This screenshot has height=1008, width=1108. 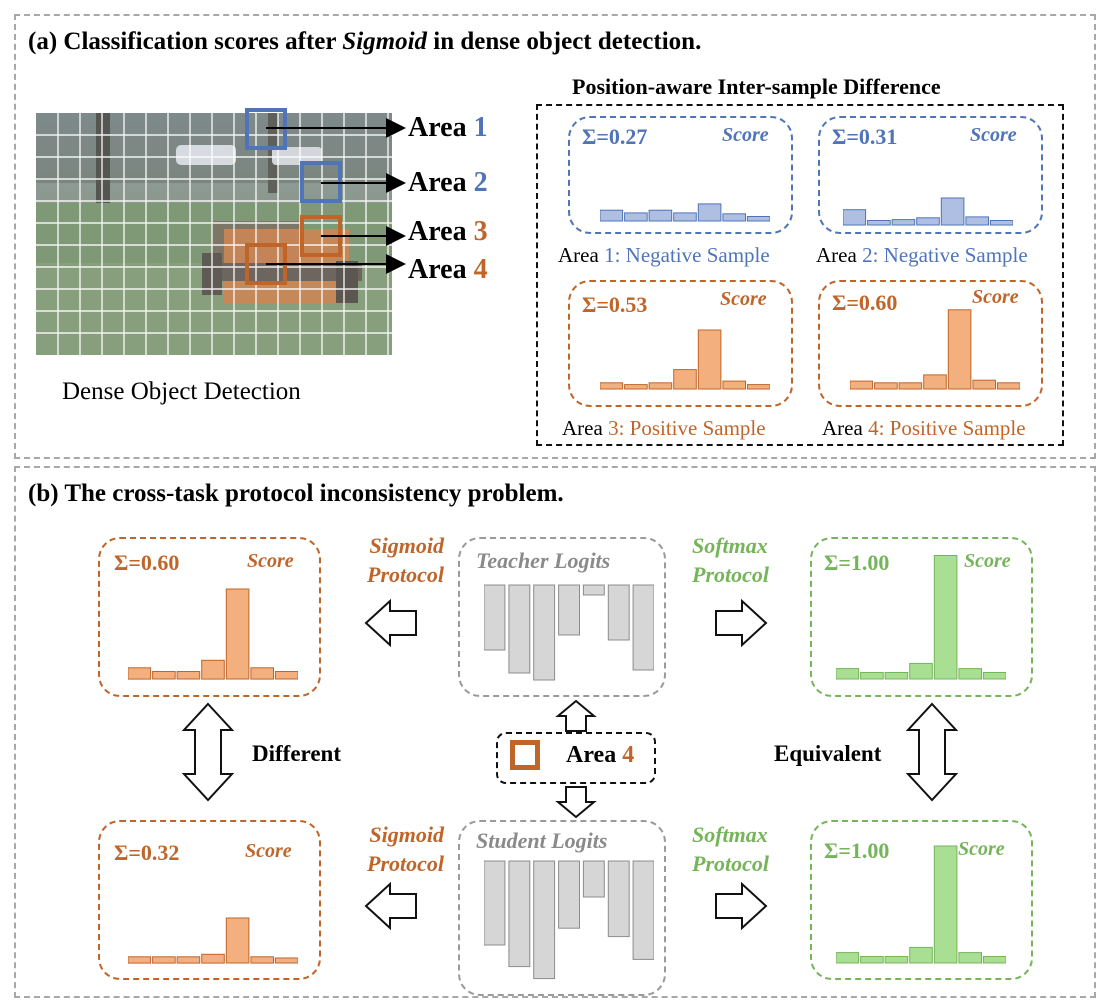 What do you see at coordinates (922, 255) in the screenshot?
I see `caption-area-2: Area 2: Negative Sample` at bounding box center [922, 255].